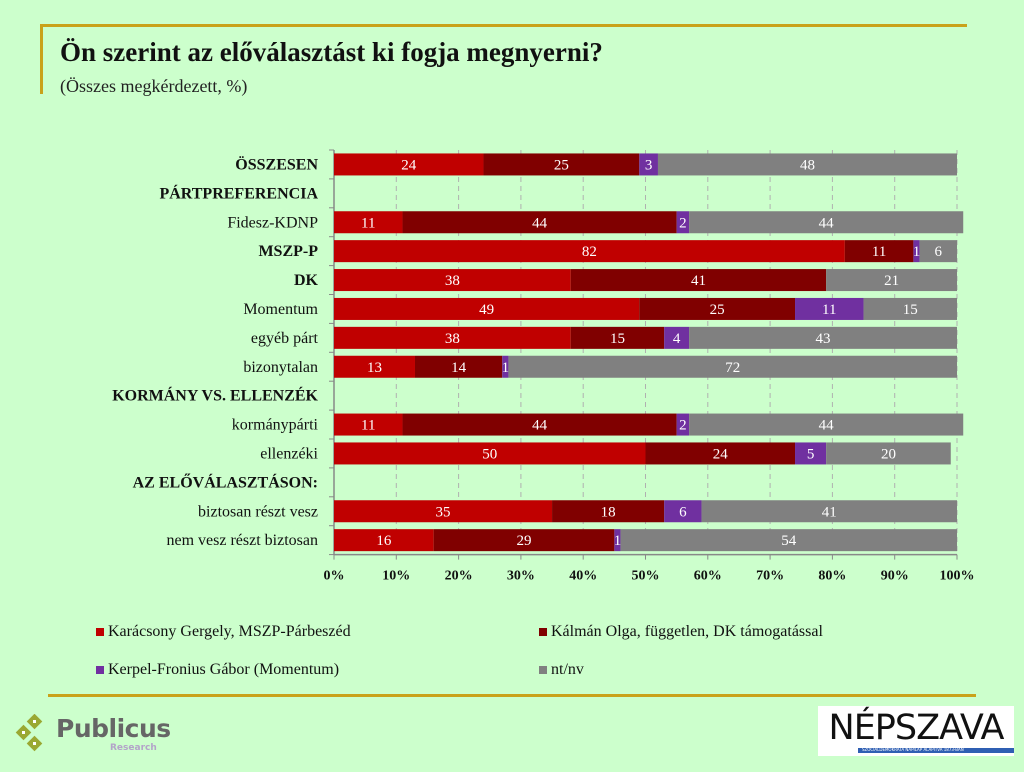  I want to click on legend-item-kerpel: Kerpel-Fronius Gábor (Momentum), so click(217, 670).